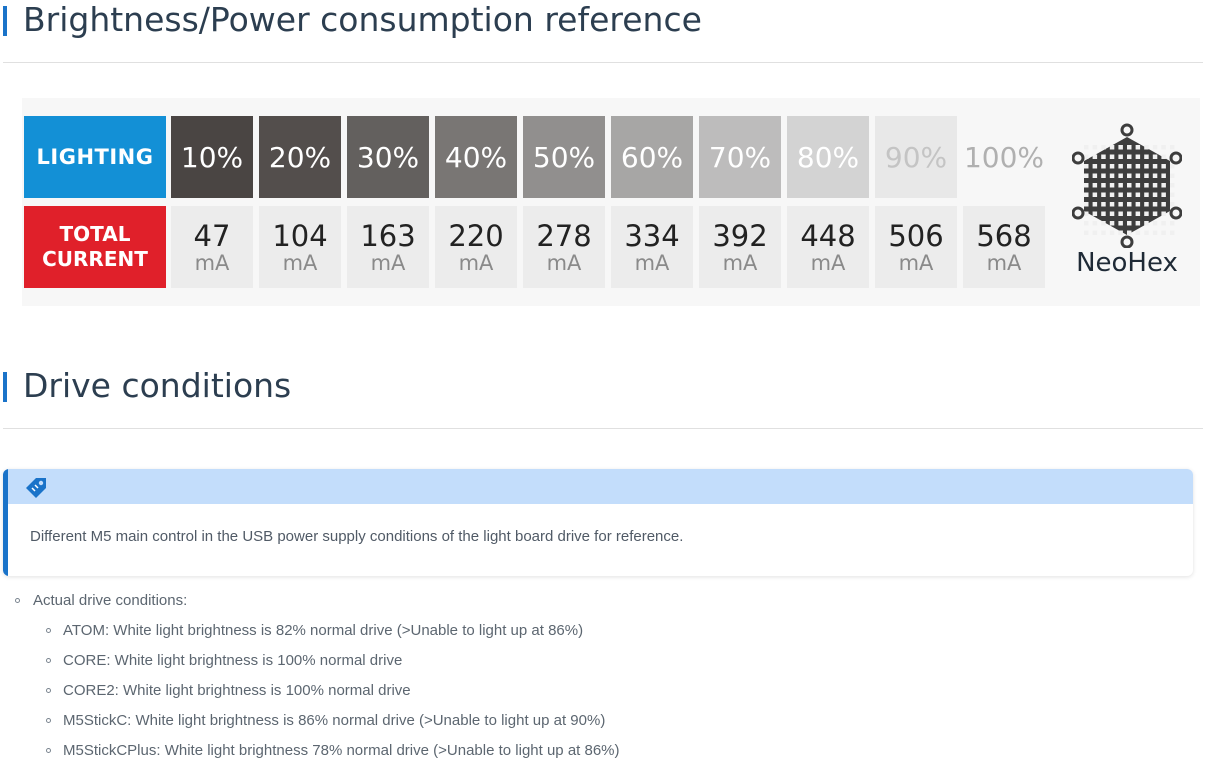  I want to click on total-current-label: TOTAL CURRENT, so click(95, 247).